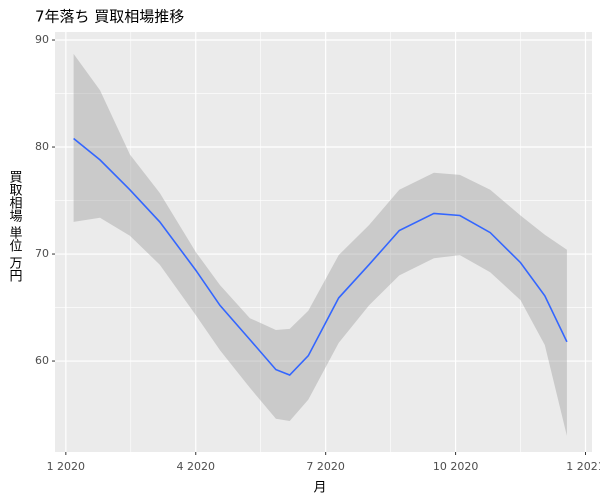  Describe the element at coordinates (109, 17) in the screenshot. I see `chart-title: 7年落ち 買取相場推移` at that location.